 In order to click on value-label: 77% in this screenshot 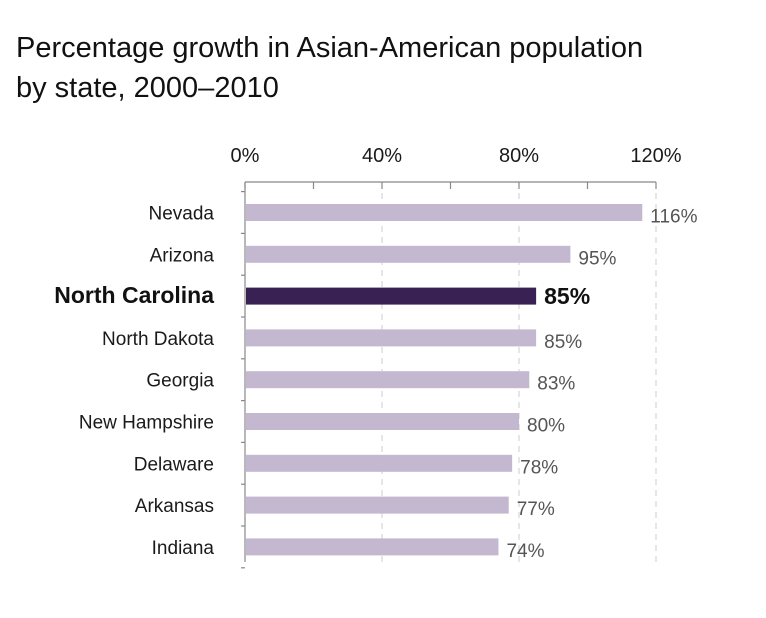, I will do `click(536, 509)`.